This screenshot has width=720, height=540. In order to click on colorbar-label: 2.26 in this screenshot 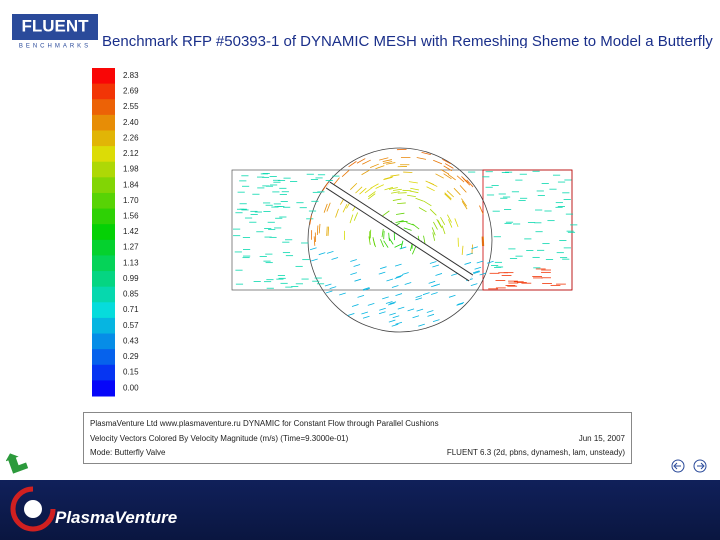, I will do `click(131, 137)`.